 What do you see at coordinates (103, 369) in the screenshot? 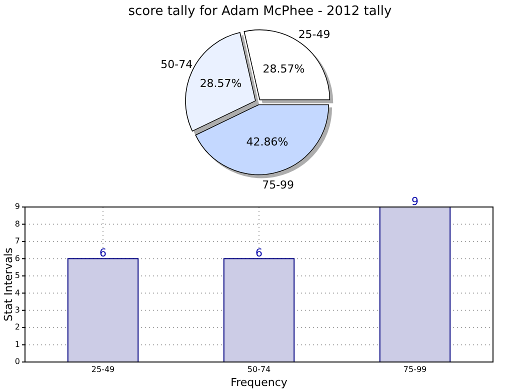
I see `x-tick-label: 25-49` at bounding box center [103, 369].